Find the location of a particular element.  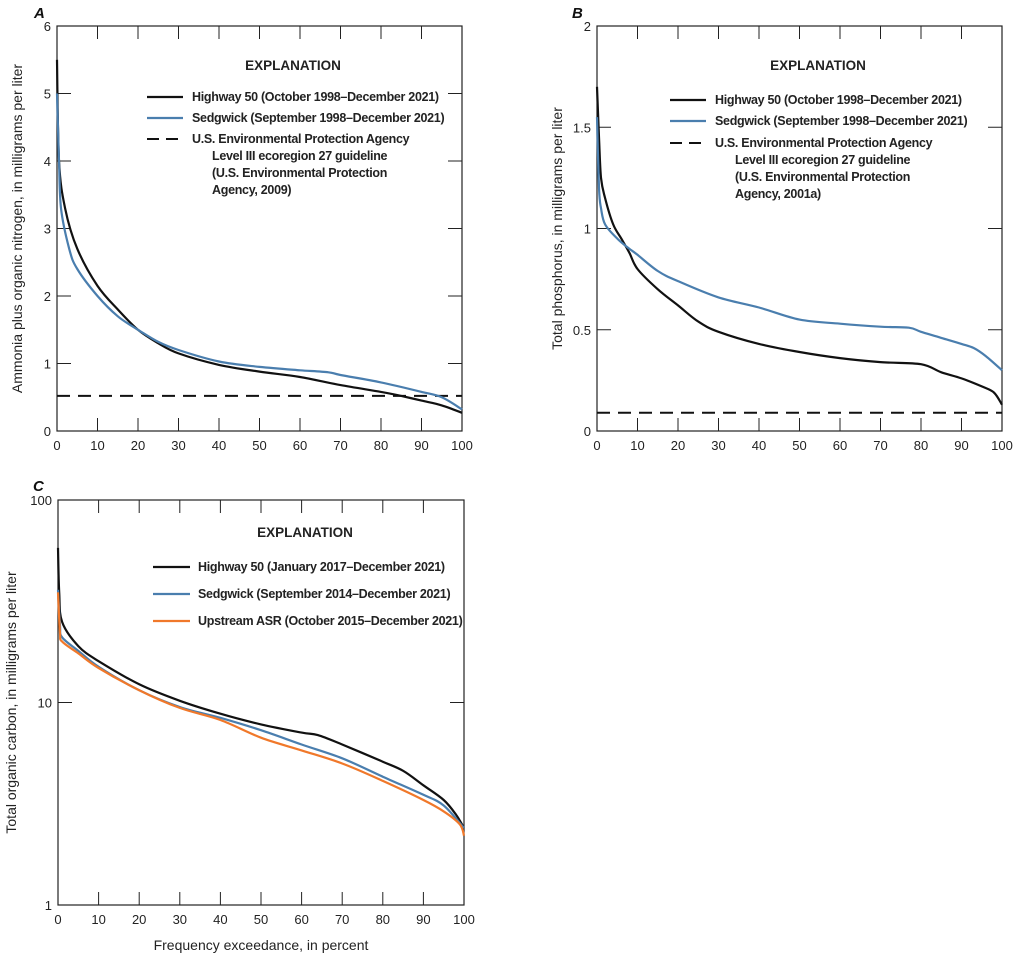

y-tick-label: 6 is located at coordinates (47, 26).